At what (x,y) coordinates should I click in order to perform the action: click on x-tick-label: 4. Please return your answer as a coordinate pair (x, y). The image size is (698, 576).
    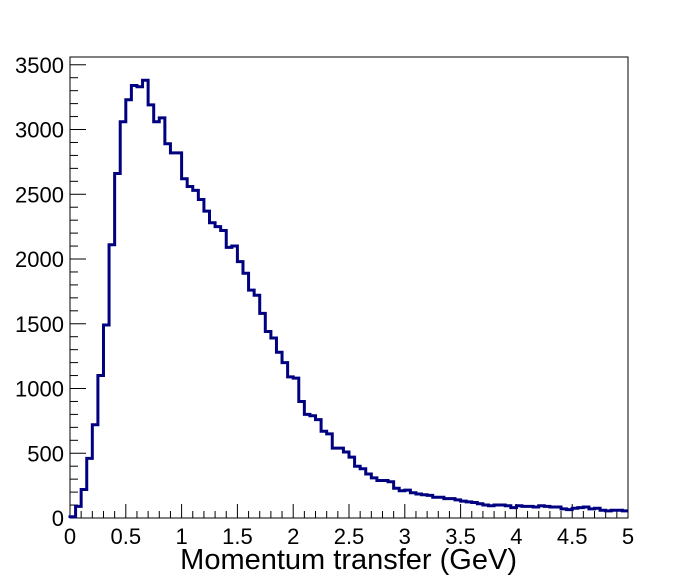
    Looking at the image, I should click on (516, 536).